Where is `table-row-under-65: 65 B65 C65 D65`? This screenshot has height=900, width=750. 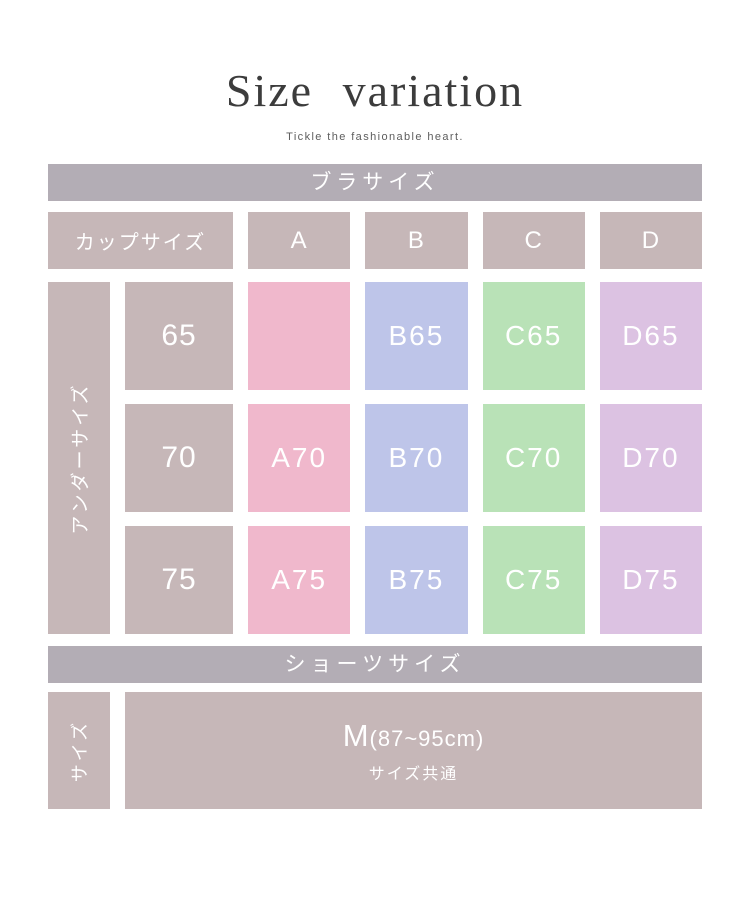
table-row-under-65: 65 B65 C65 D65 is located at coordinates (413, 336).